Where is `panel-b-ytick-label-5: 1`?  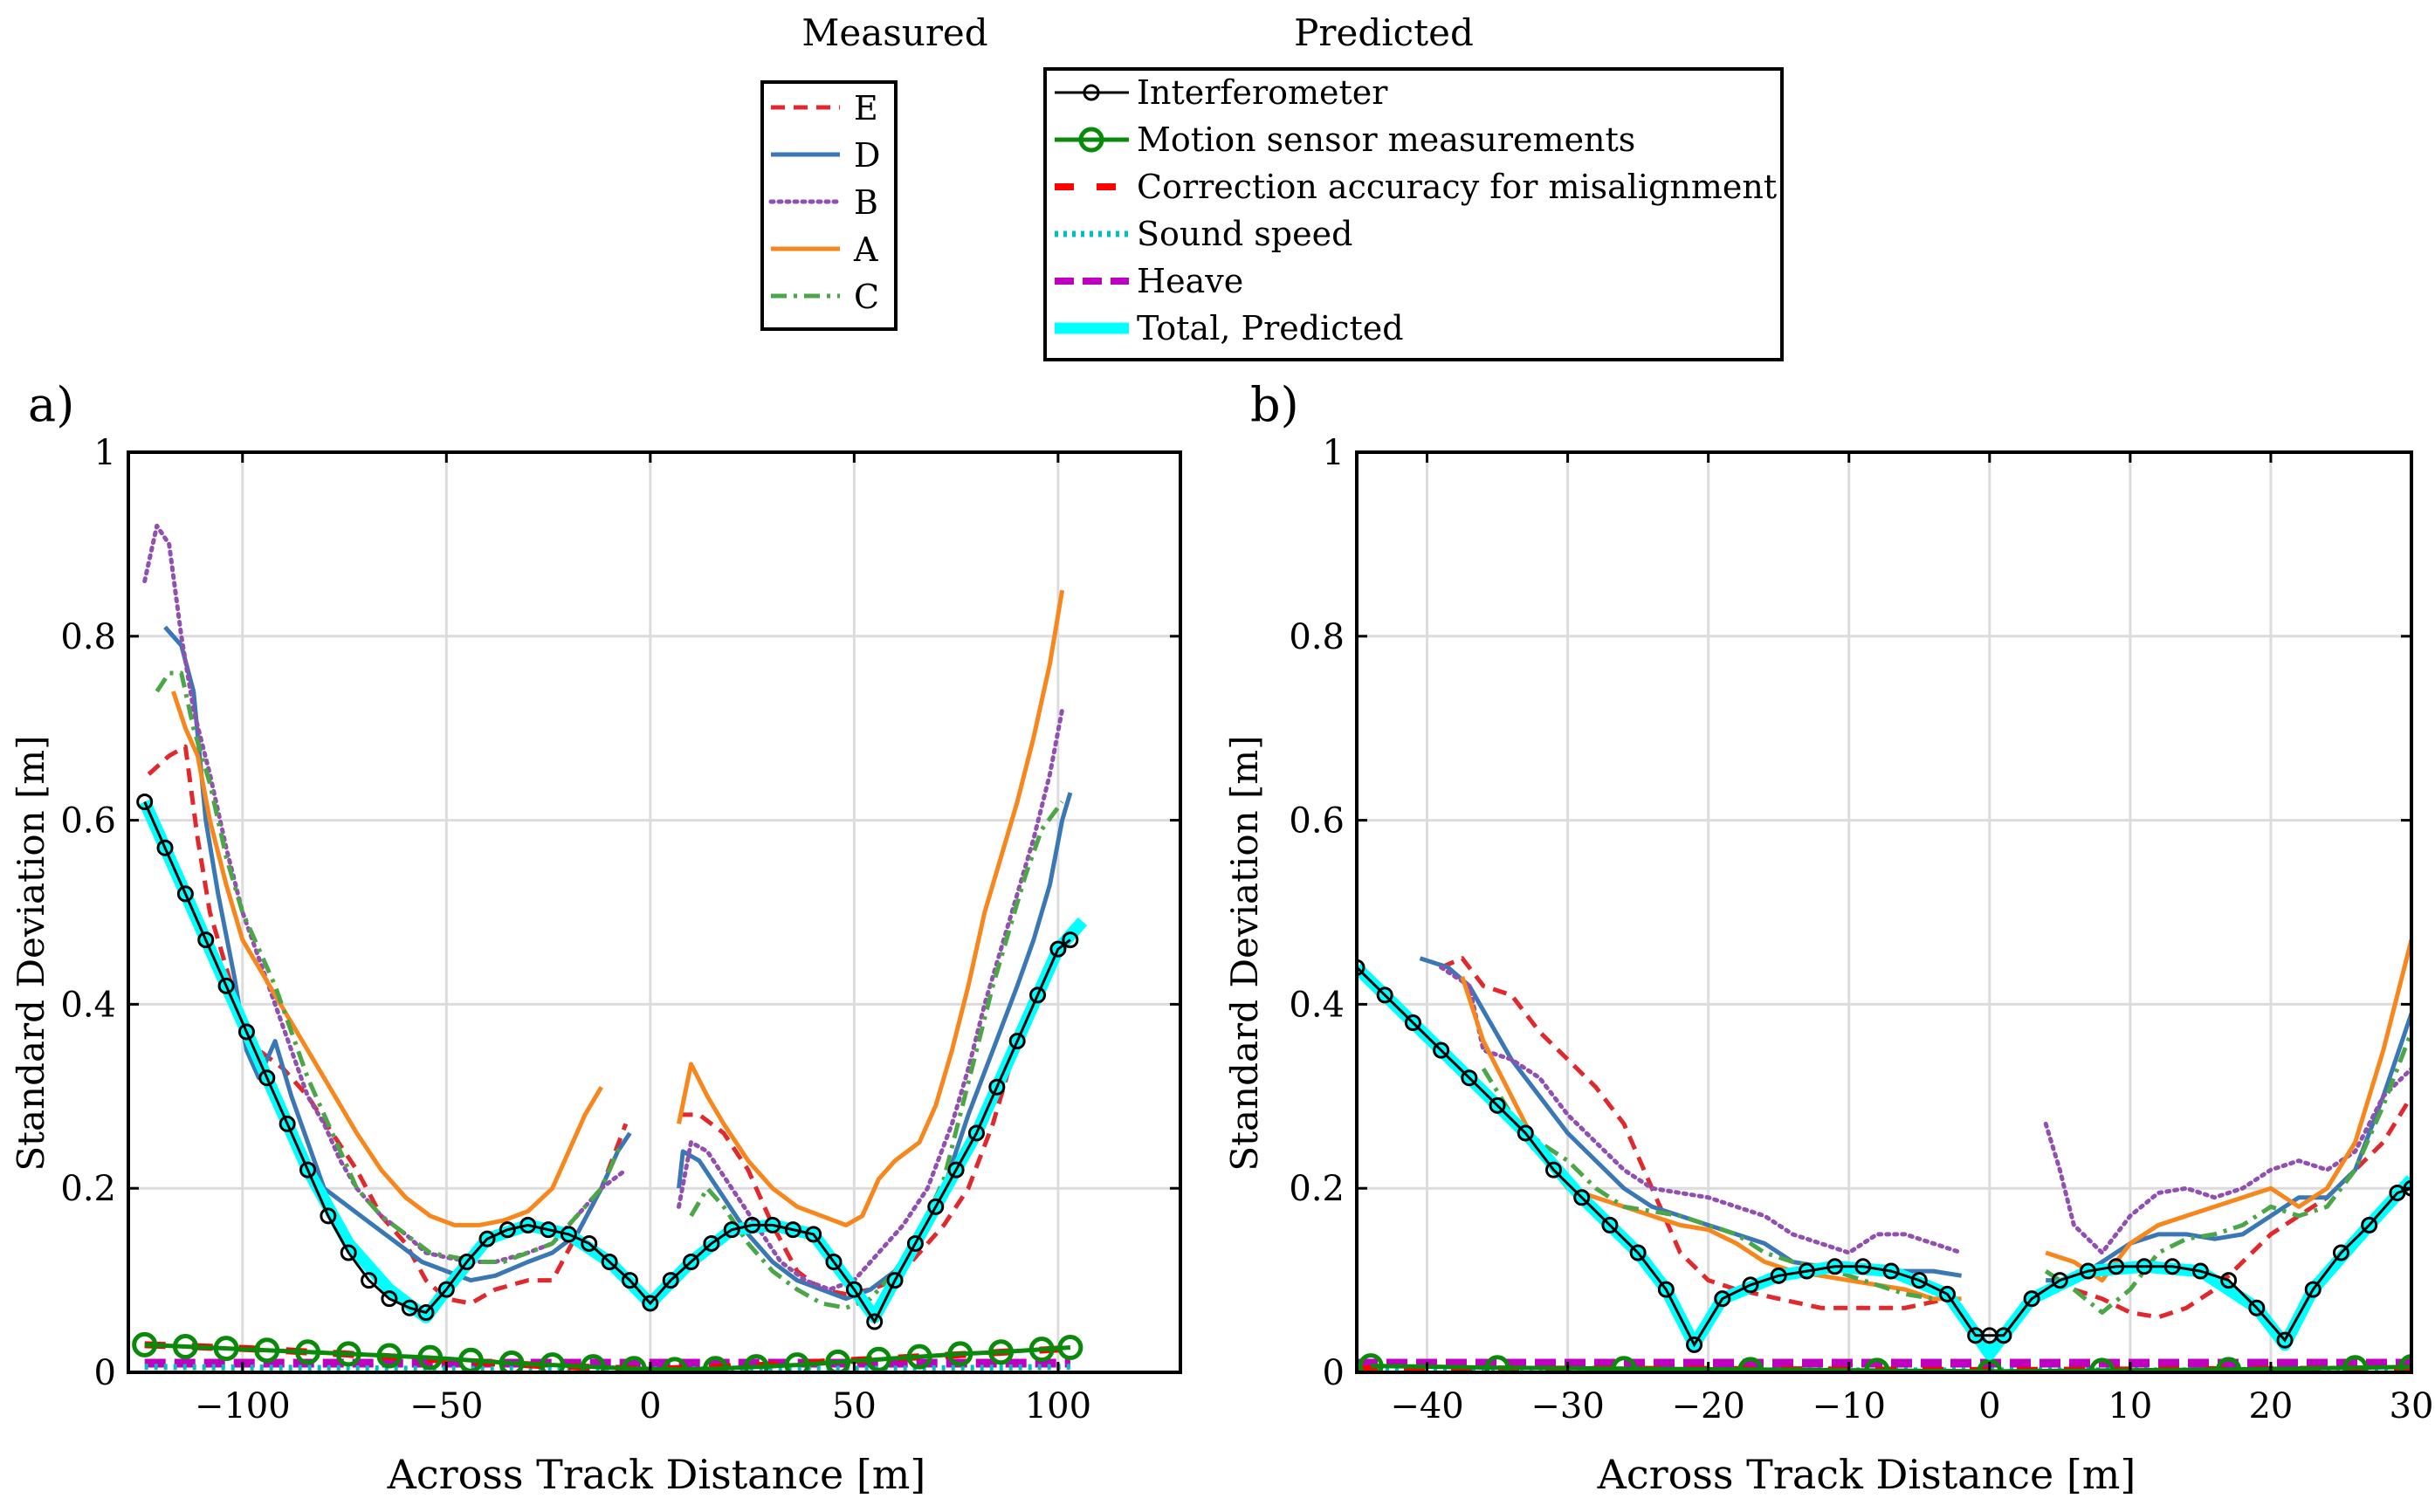 panel-b-ytick-label-5: 1 is located at coordinates (1334, 453).